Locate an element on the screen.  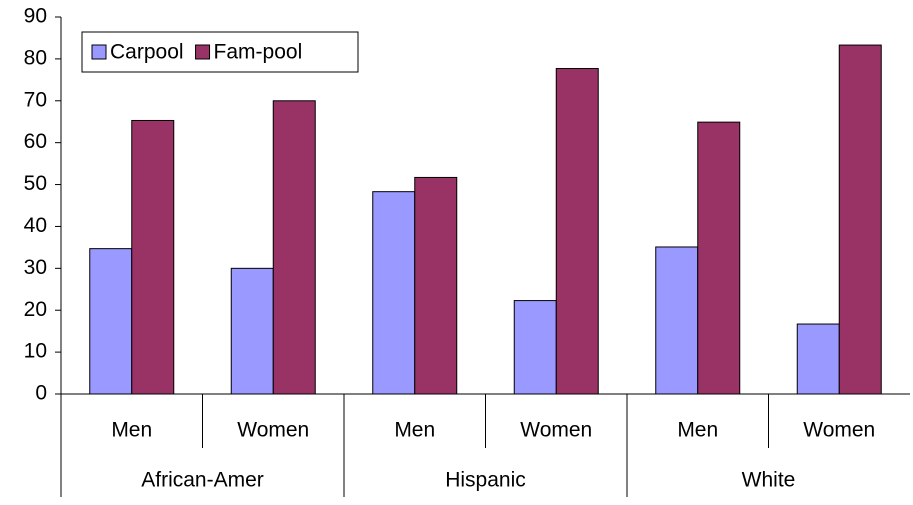
y-tick-label: 70 is located at coordinates (35, 99).